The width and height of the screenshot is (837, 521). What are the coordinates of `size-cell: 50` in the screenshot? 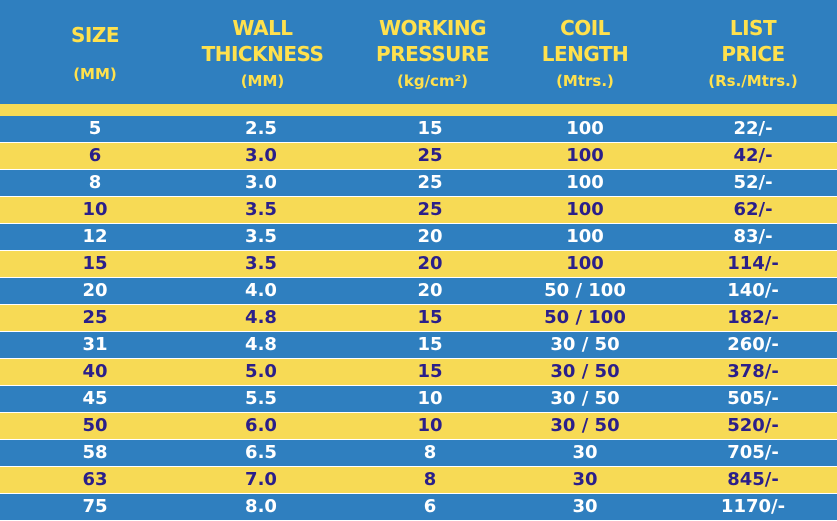 It's located at (95, 425).